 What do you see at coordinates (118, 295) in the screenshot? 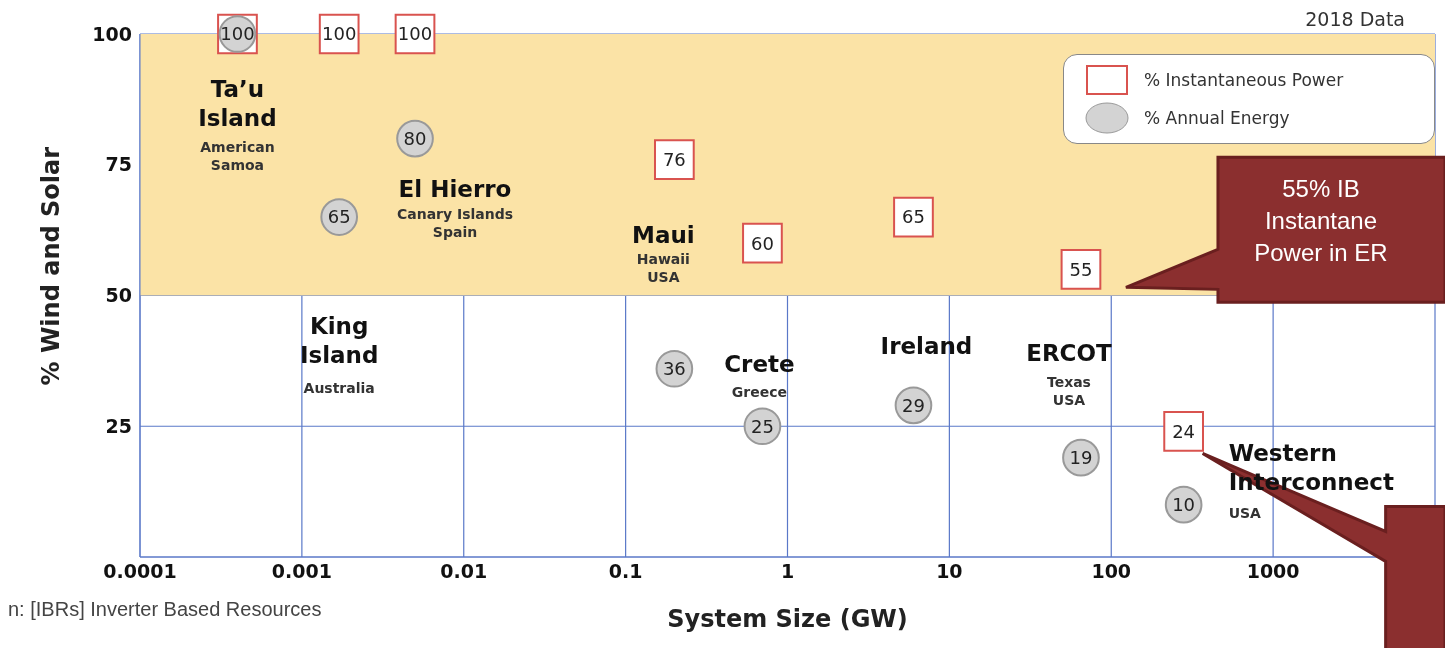
I see `y-tick-label: 50` at bounding box center [118, 295].